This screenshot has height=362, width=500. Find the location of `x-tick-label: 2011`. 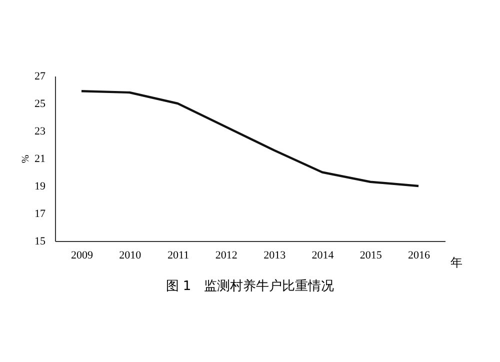

x-tick-label: 2011 is located at coordinates (178, 256).